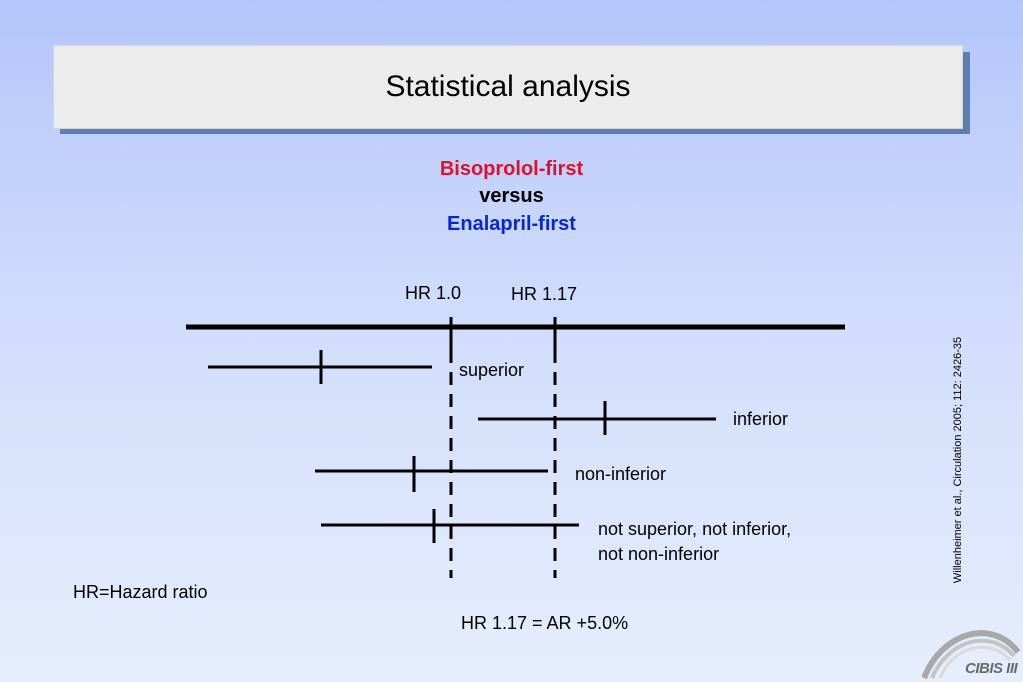 This screenshot has width=1023, height=682. I want to click on neither-label-line-1: not superior, not inferior,, so click(695, 529).